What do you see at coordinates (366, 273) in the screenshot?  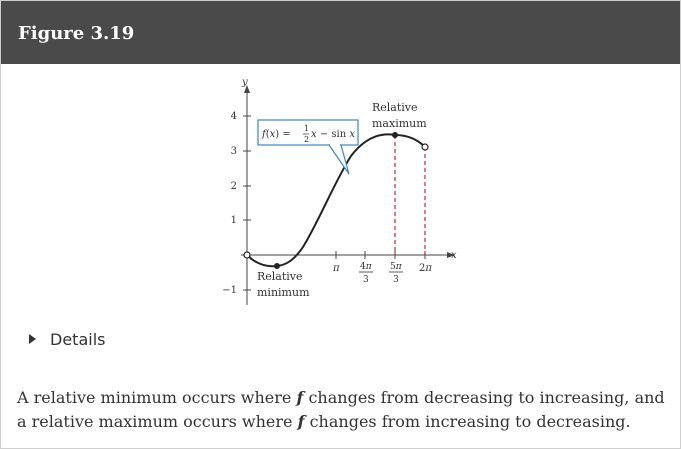 I see `x-tick-label-4pi3: 4π 3` at bounding box center [366, 273].